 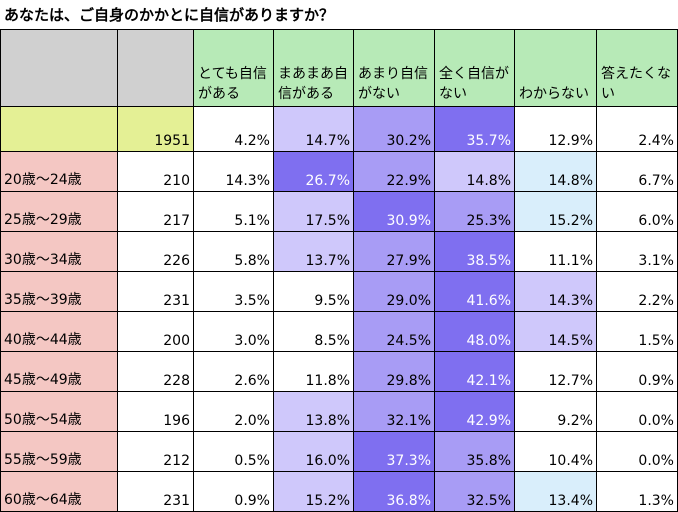 I want to click on value-cell: 42.9%, so click(x=474, y=411).